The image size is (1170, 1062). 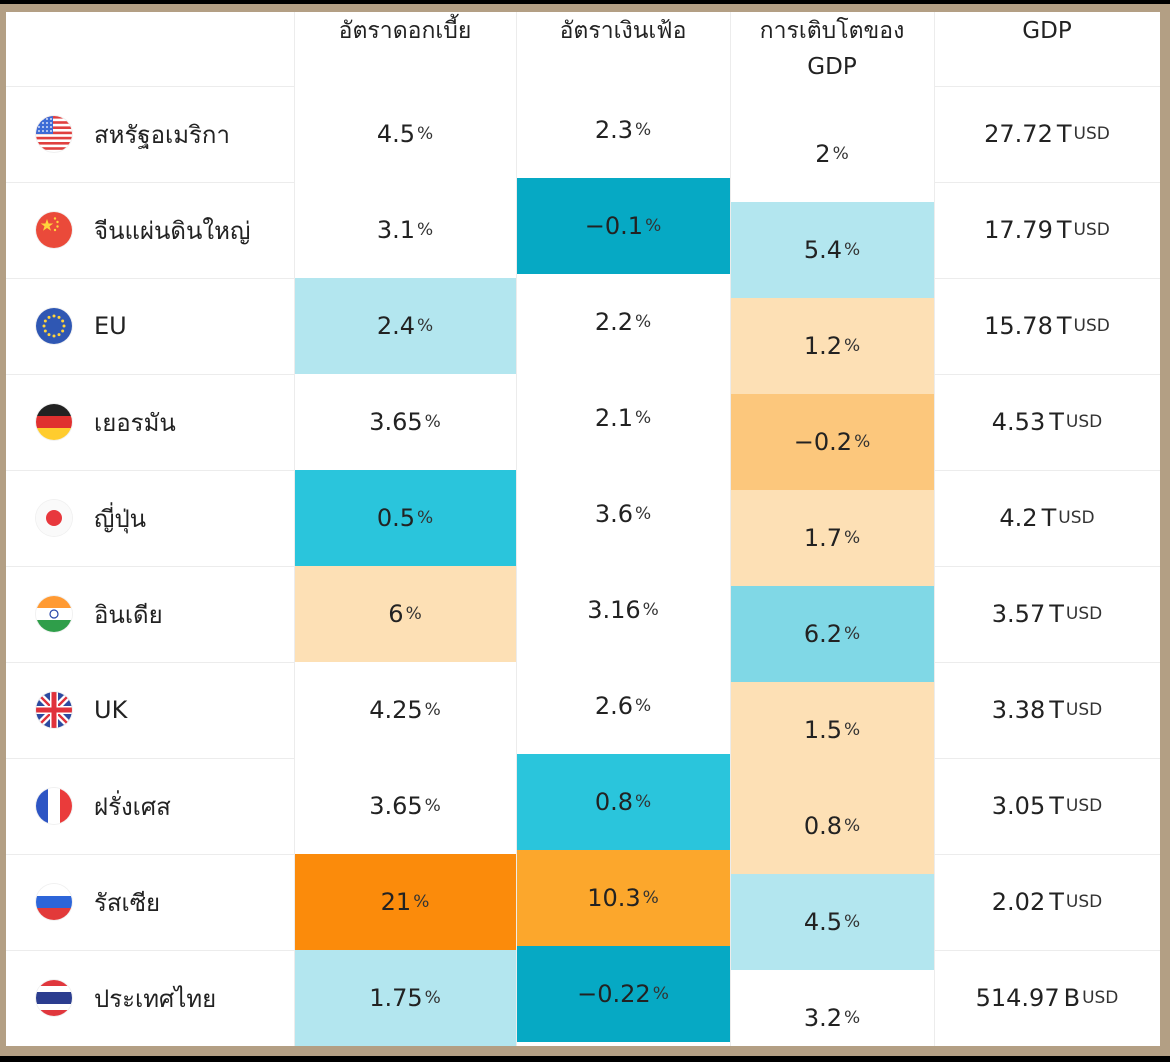 I want to click on interest-rate-cell: 4.5%, so click(x=405, y=134).